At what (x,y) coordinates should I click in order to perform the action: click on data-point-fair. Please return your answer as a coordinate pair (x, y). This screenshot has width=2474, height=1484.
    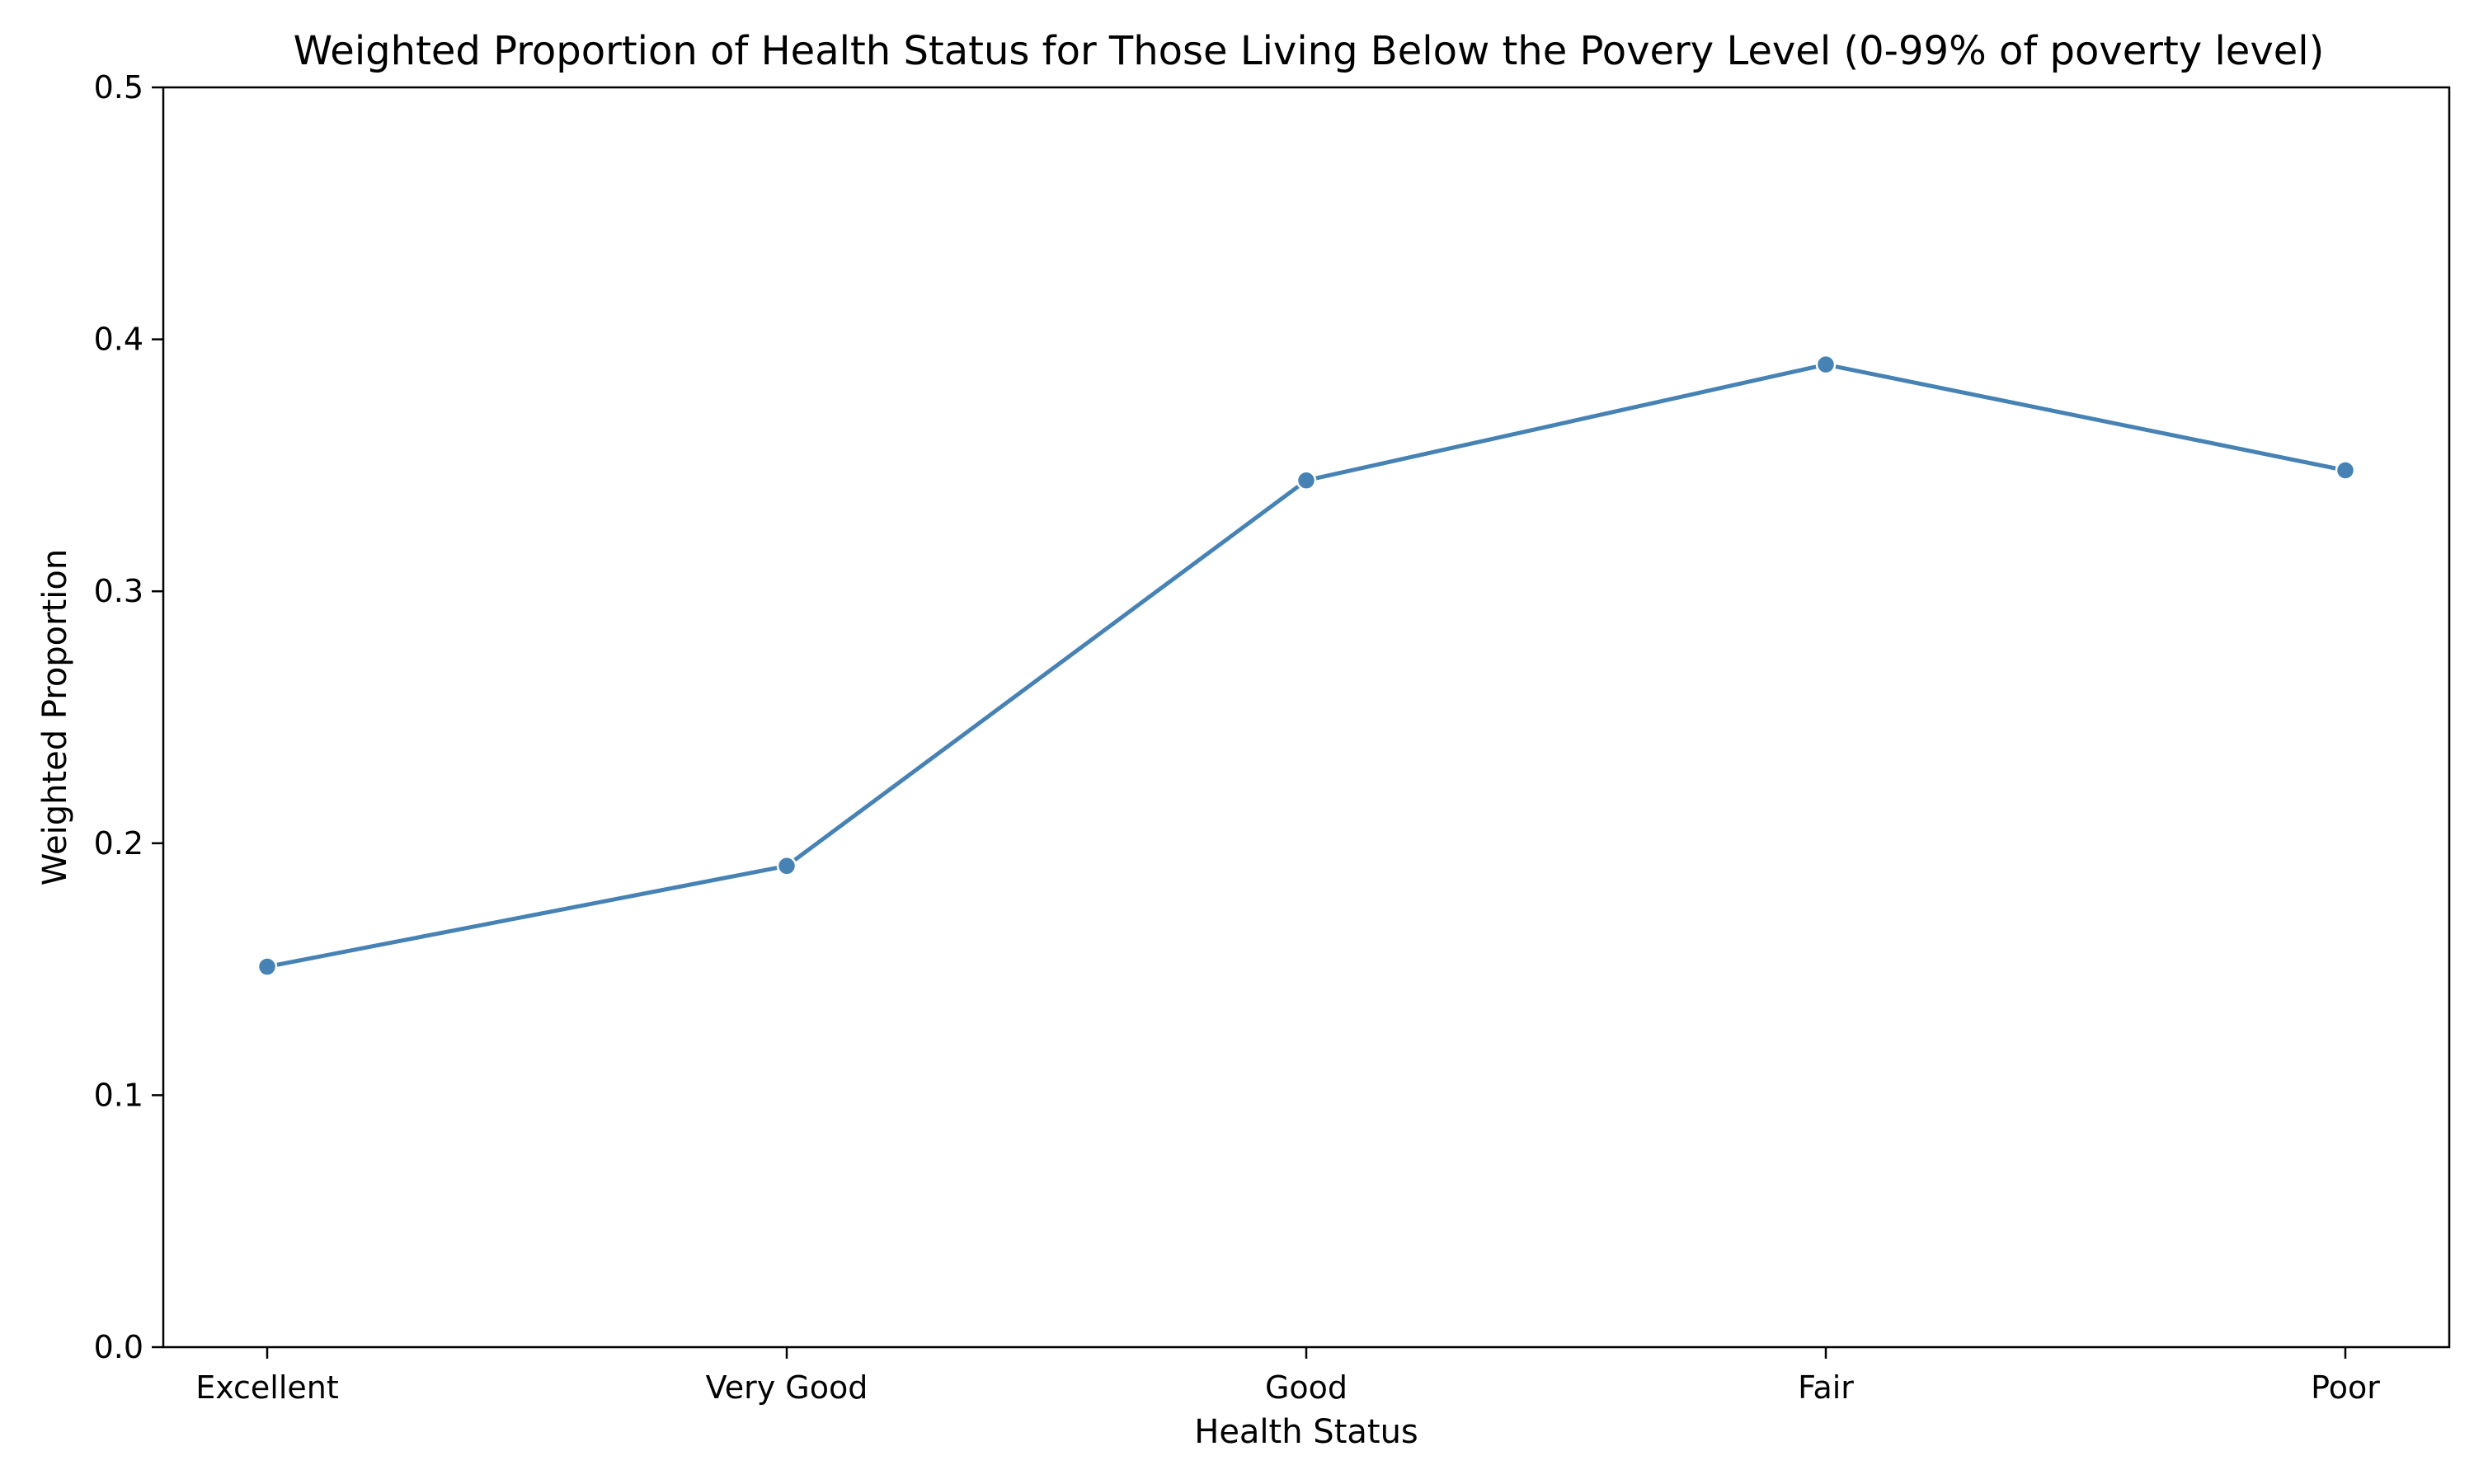
    Looking at the image, I should click on (1826, 364).